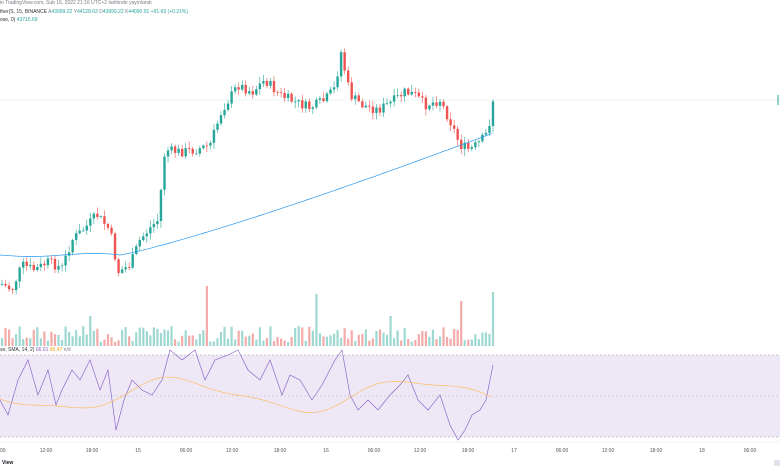 The width and height of the screenshot is (780, 475). What do you see at coordinates (101, 12) in the screenshot?
I see `low-label: D` at bounding box center [101, 12].